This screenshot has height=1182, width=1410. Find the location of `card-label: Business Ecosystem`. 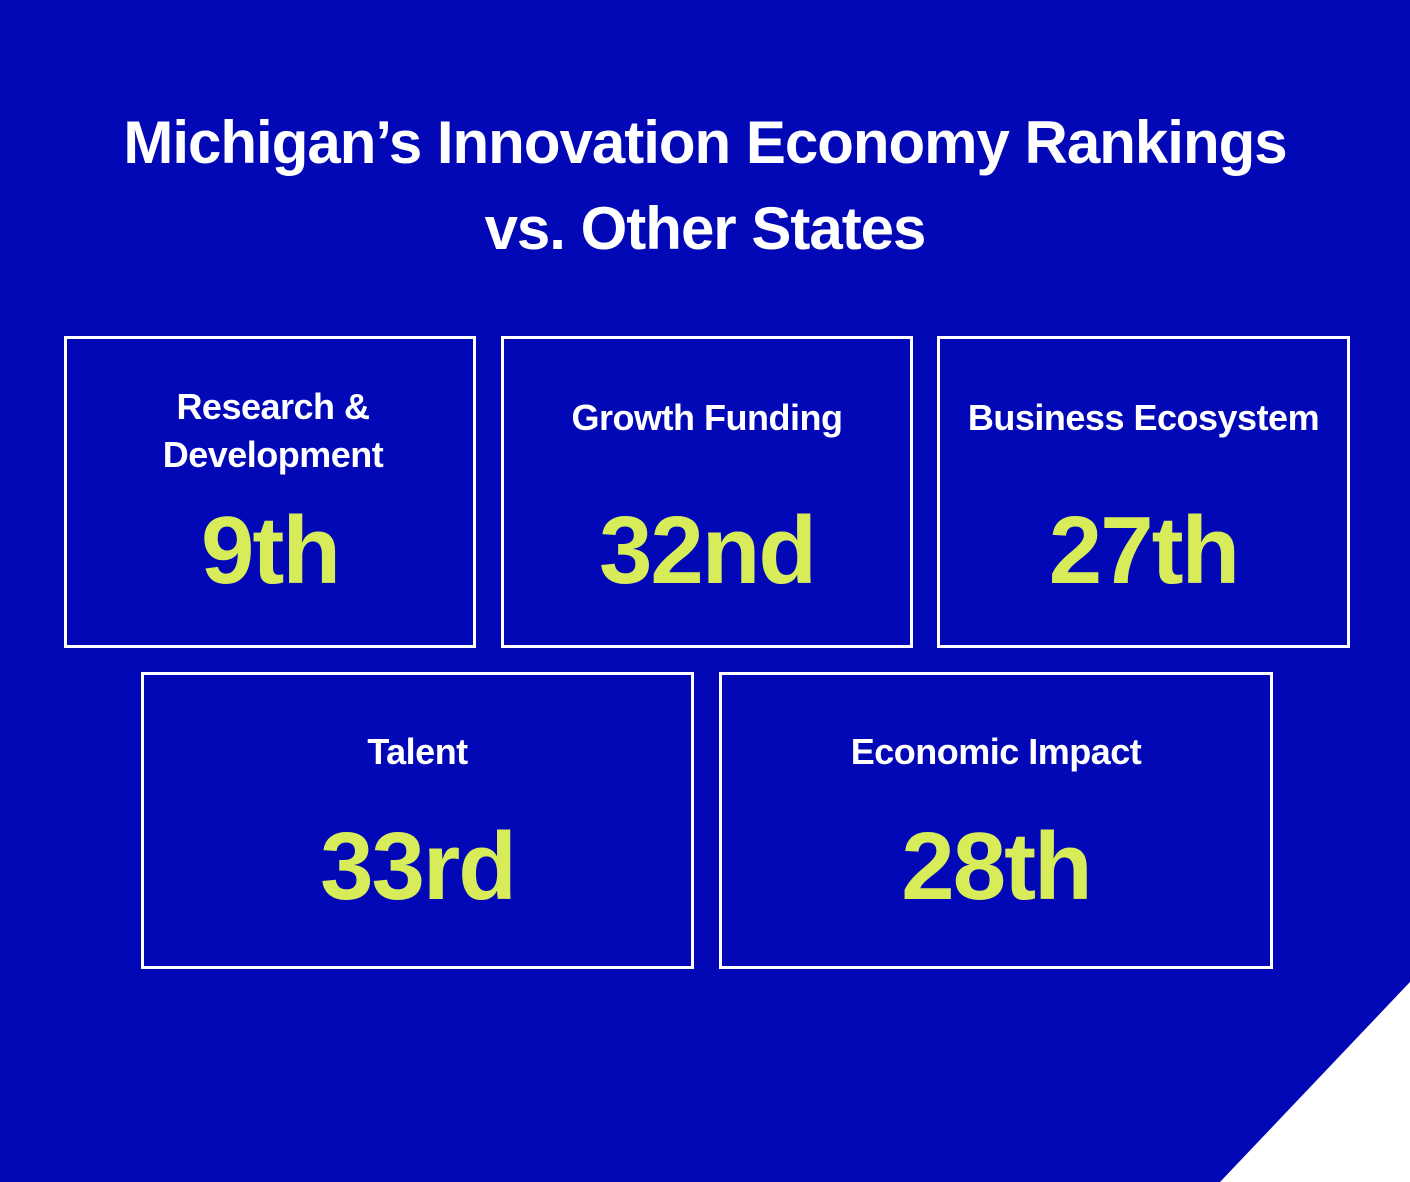

card-label: Business Ecosystem is located at coordinates (1143, 417).